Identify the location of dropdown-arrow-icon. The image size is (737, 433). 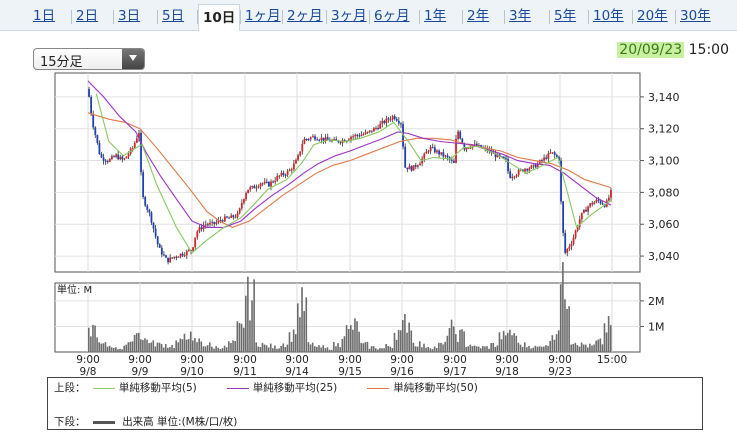
(133, 59).